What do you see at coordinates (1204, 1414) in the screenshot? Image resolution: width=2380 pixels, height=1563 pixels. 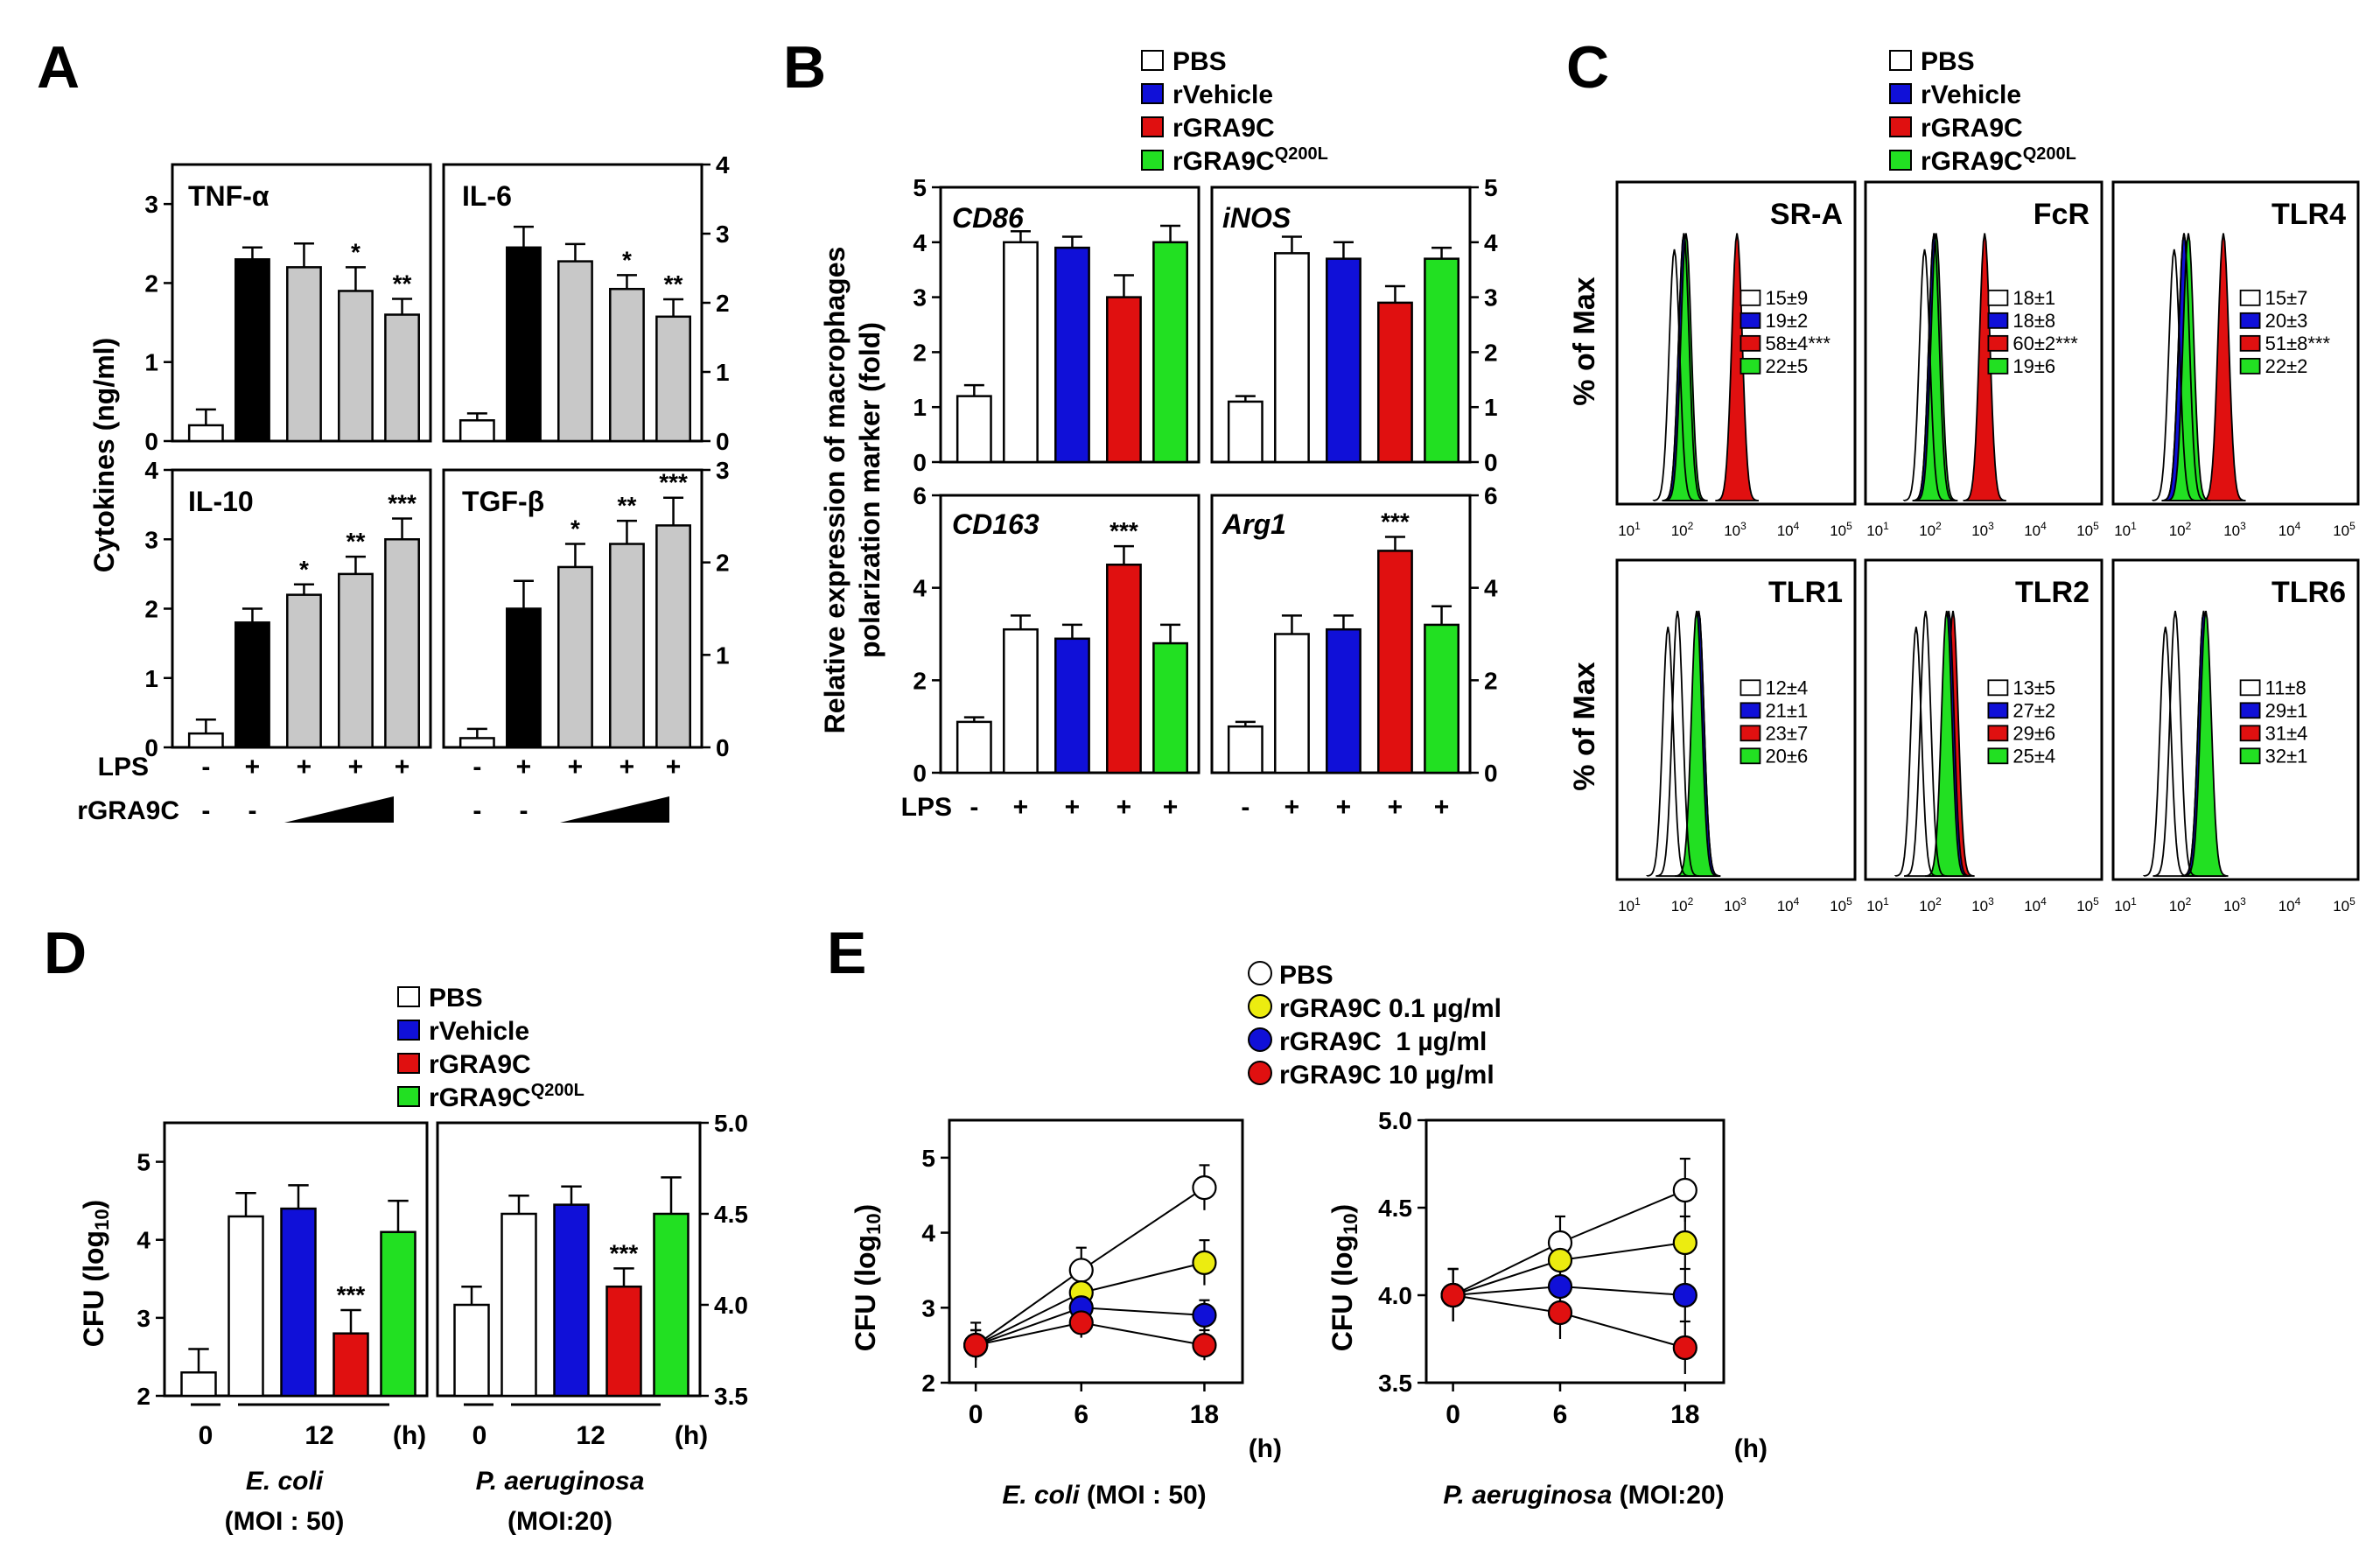 I see `x-tick-label: 18` at bounding box center [1204, 1414].